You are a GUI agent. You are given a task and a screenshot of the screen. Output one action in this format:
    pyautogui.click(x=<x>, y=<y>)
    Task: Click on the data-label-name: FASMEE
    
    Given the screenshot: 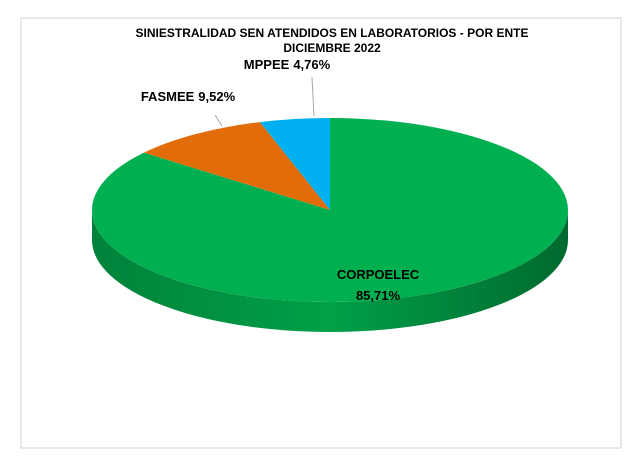 What is the action you would take?
    pyautogui.click(x=168, y=96)
    